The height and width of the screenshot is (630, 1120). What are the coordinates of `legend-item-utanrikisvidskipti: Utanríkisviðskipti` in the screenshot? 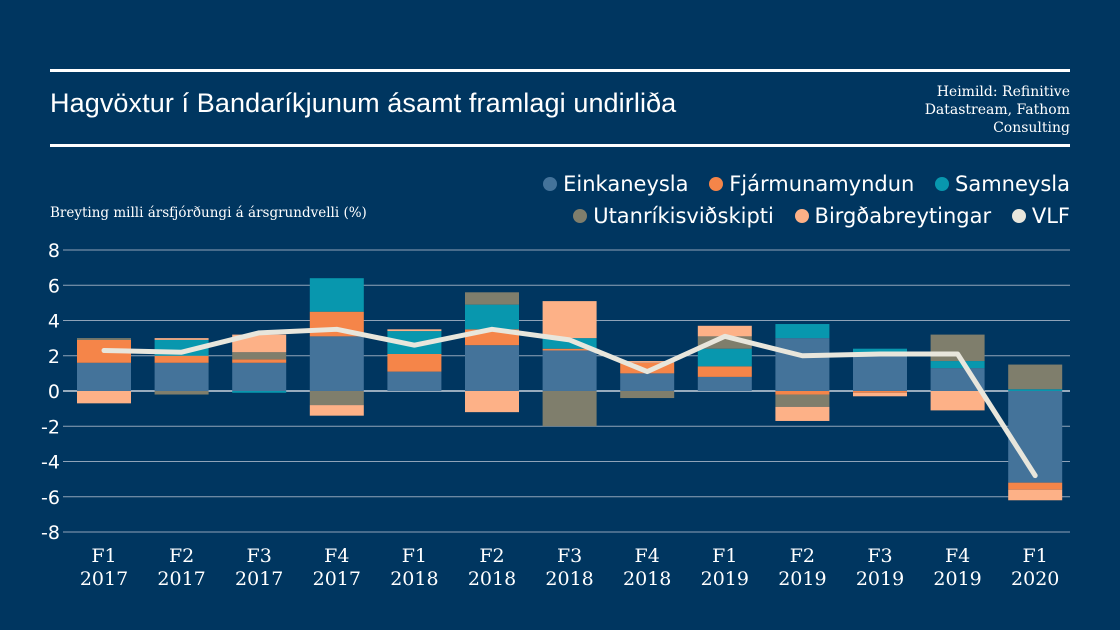 It's located at (673, 216).